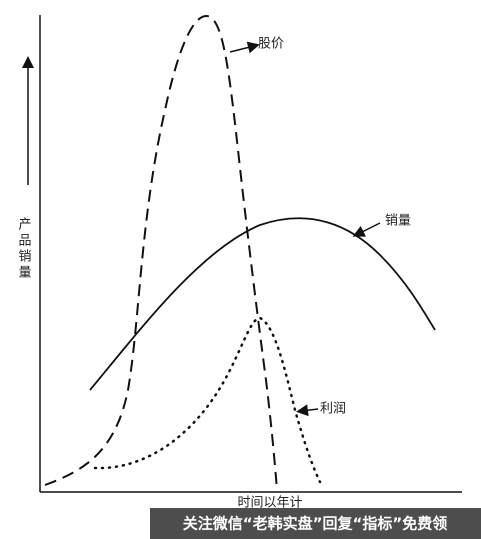 This screenshot has width=481, height=539. I want to click on y-axis-label-2: 品, so click(24, 241).